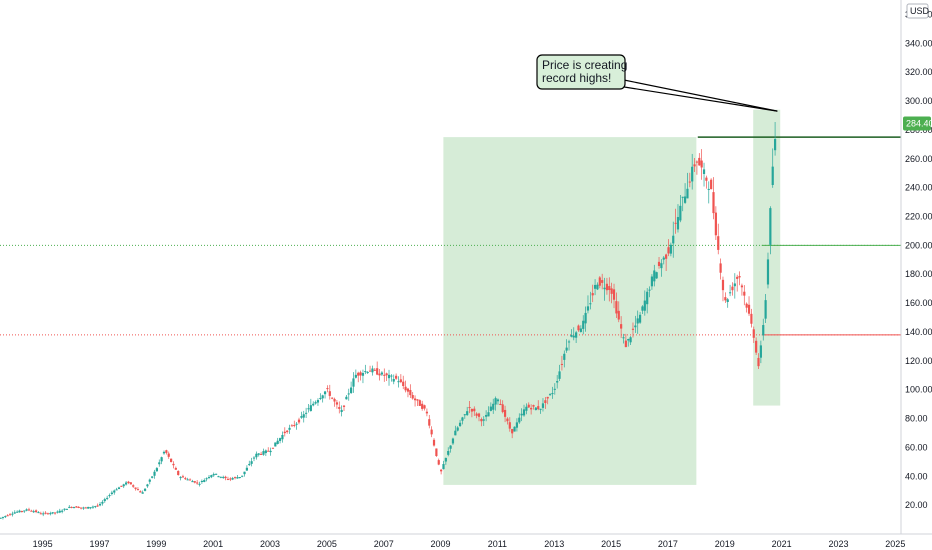 This screenshot has height=550, width=932. What do you see at coordinates (213, 544) in the screenshot?
I see `x-tick-label: 2001` at bounding box center [213, 544].